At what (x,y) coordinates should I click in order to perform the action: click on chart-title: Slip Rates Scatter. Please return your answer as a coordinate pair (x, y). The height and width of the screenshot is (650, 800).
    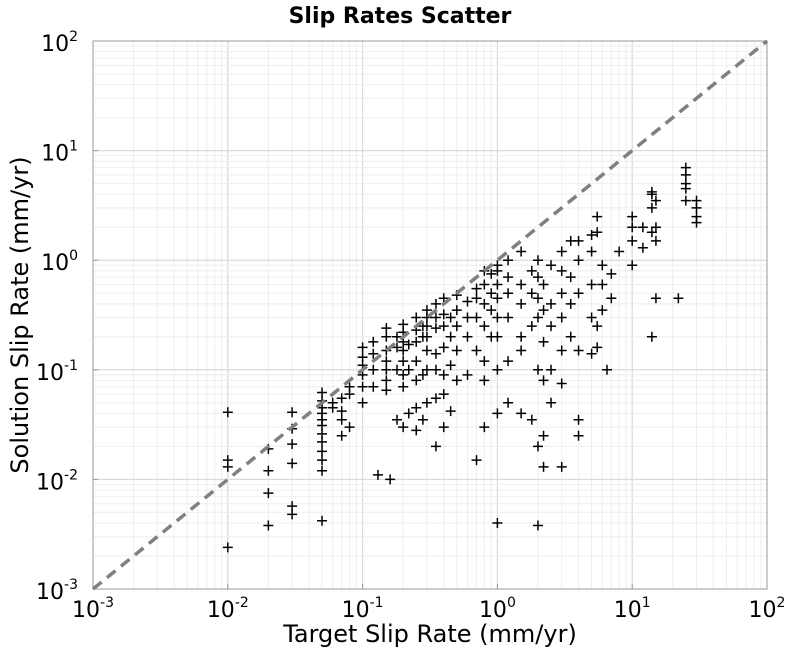
    Looking at the image, I should click on (400, 16).